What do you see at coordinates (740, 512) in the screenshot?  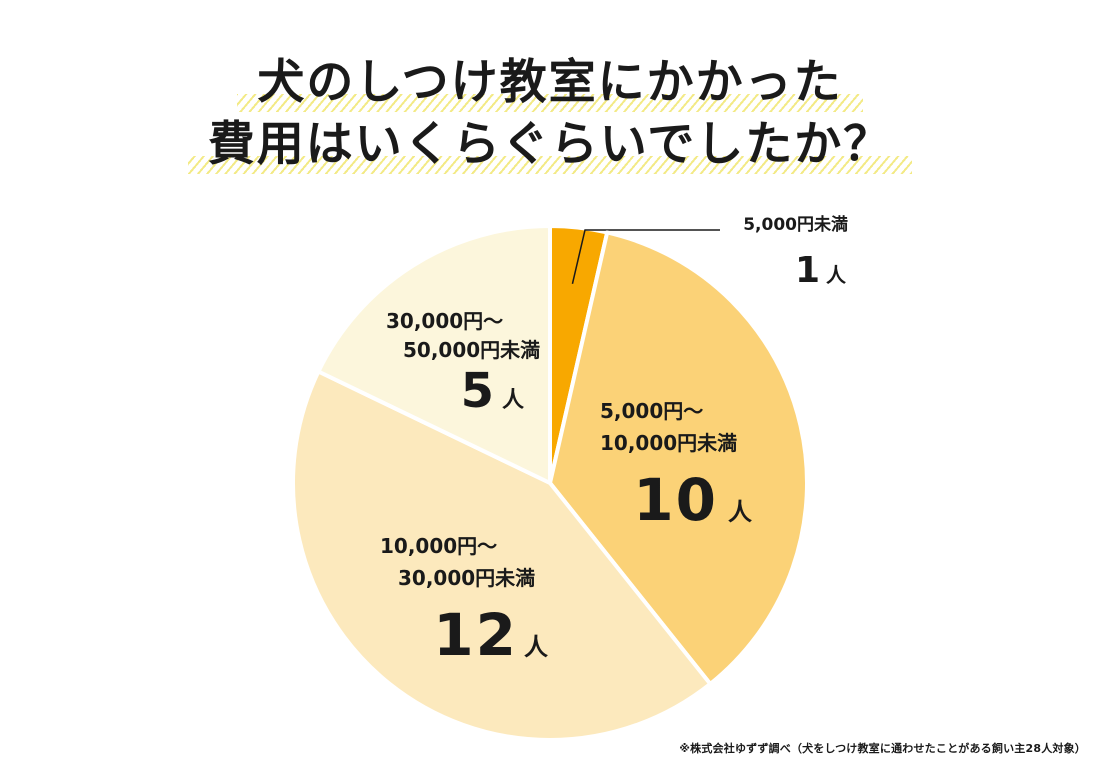 I see `slice-2-unit-label: 人` at bounding box center [740, 512].